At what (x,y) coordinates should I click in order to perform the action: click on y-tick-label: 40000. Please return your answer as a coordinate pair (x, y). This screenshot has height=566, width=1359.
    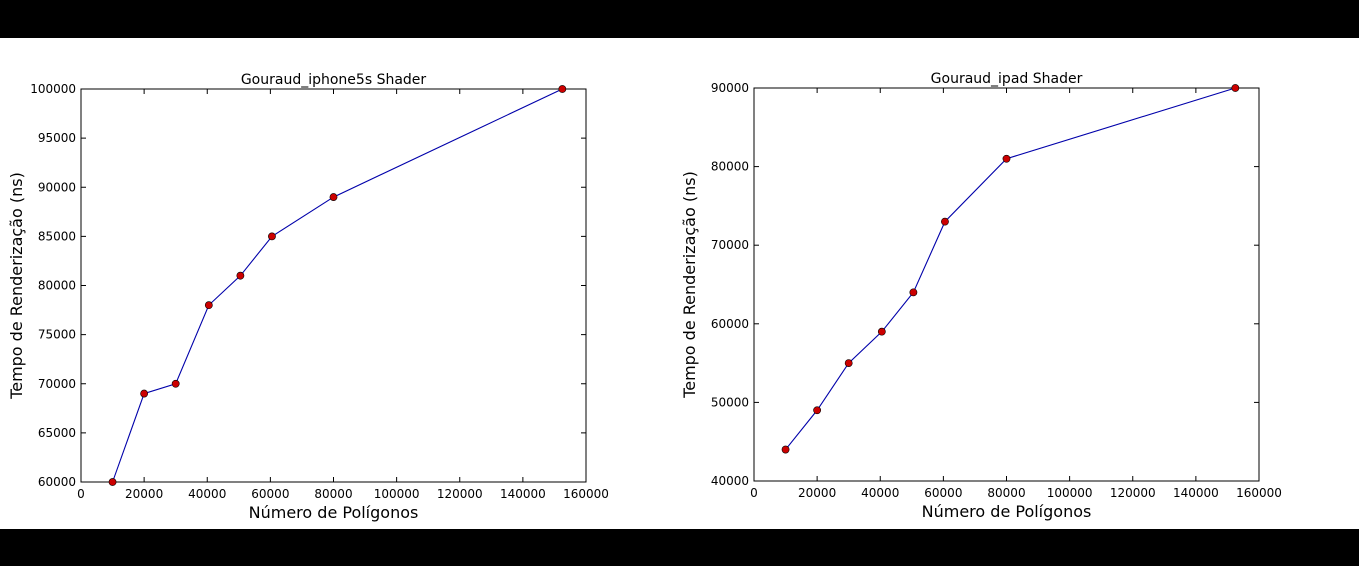
    Looking at the image, I should click on (730, 481).